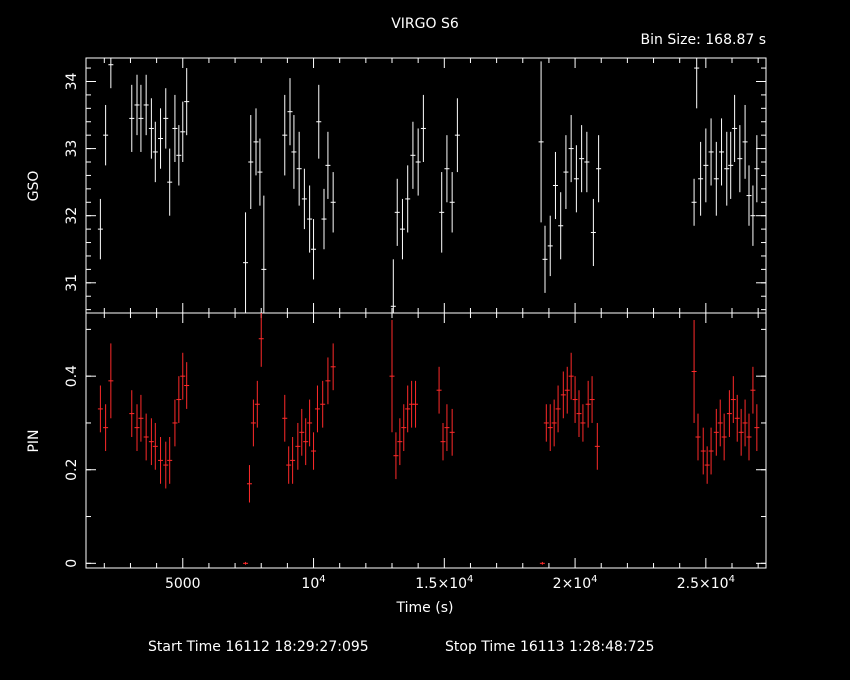 This screenshot has width=850, height=680. I want to click on bin-size-label: Bin Size: 168.87 s, so click(703, 40).